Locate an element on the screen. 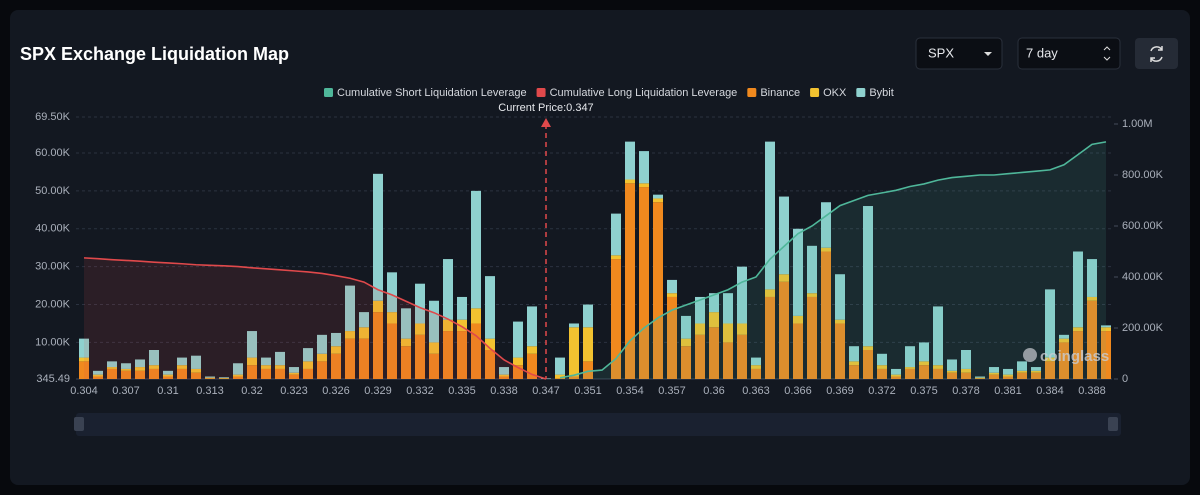 Image resolution: width=1200 pixels, height=495 pixels. symbol-select is located at coordinates (959, 53).